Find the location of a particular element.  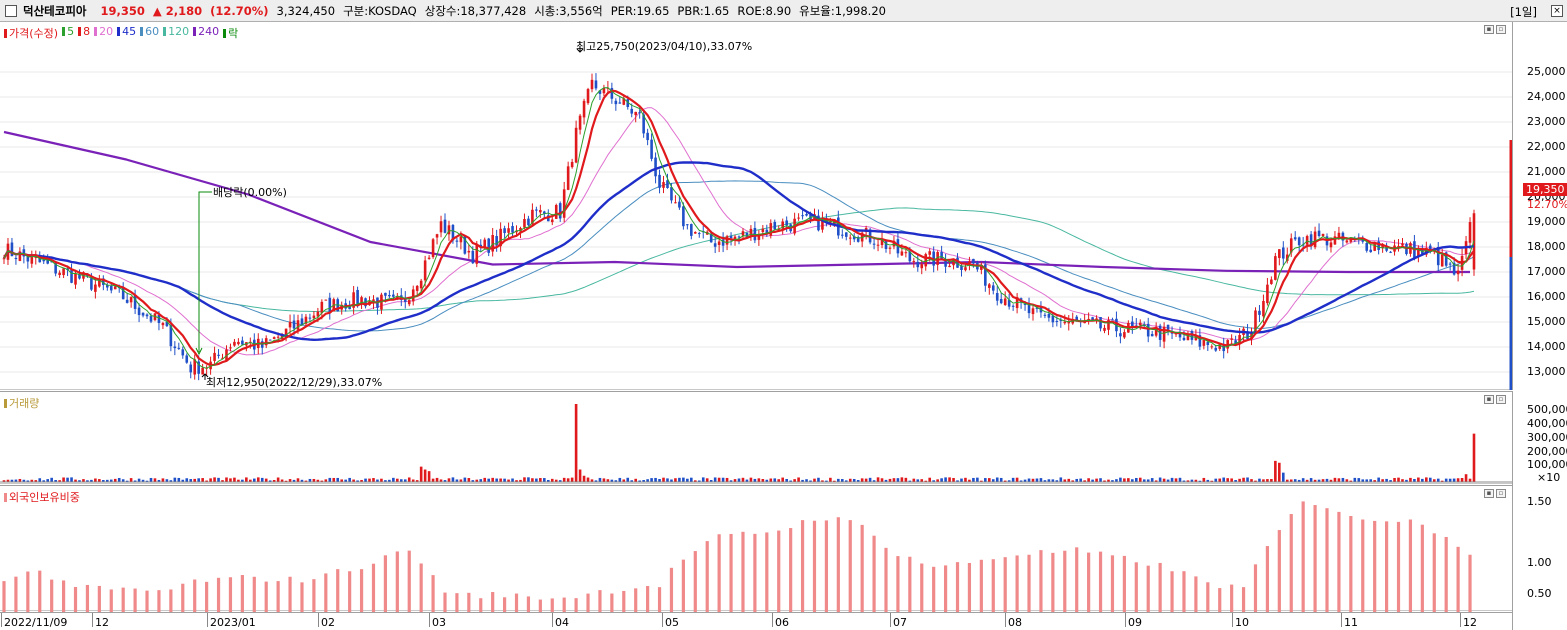

period-selector: [1일] is located at coordinates (1523, 12).